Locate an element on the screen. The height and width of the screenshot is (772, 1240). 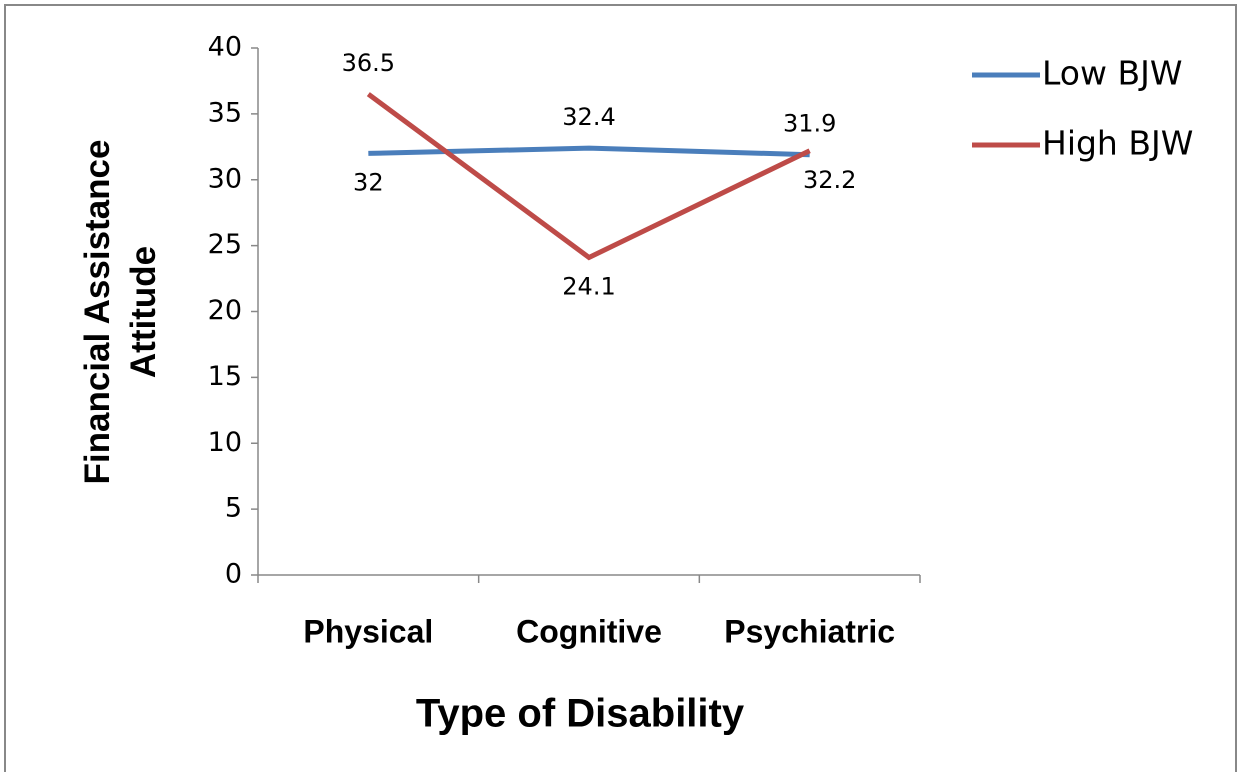
y-axis-title: Financial Assistance Attitude is located at coordinates (120, 312).